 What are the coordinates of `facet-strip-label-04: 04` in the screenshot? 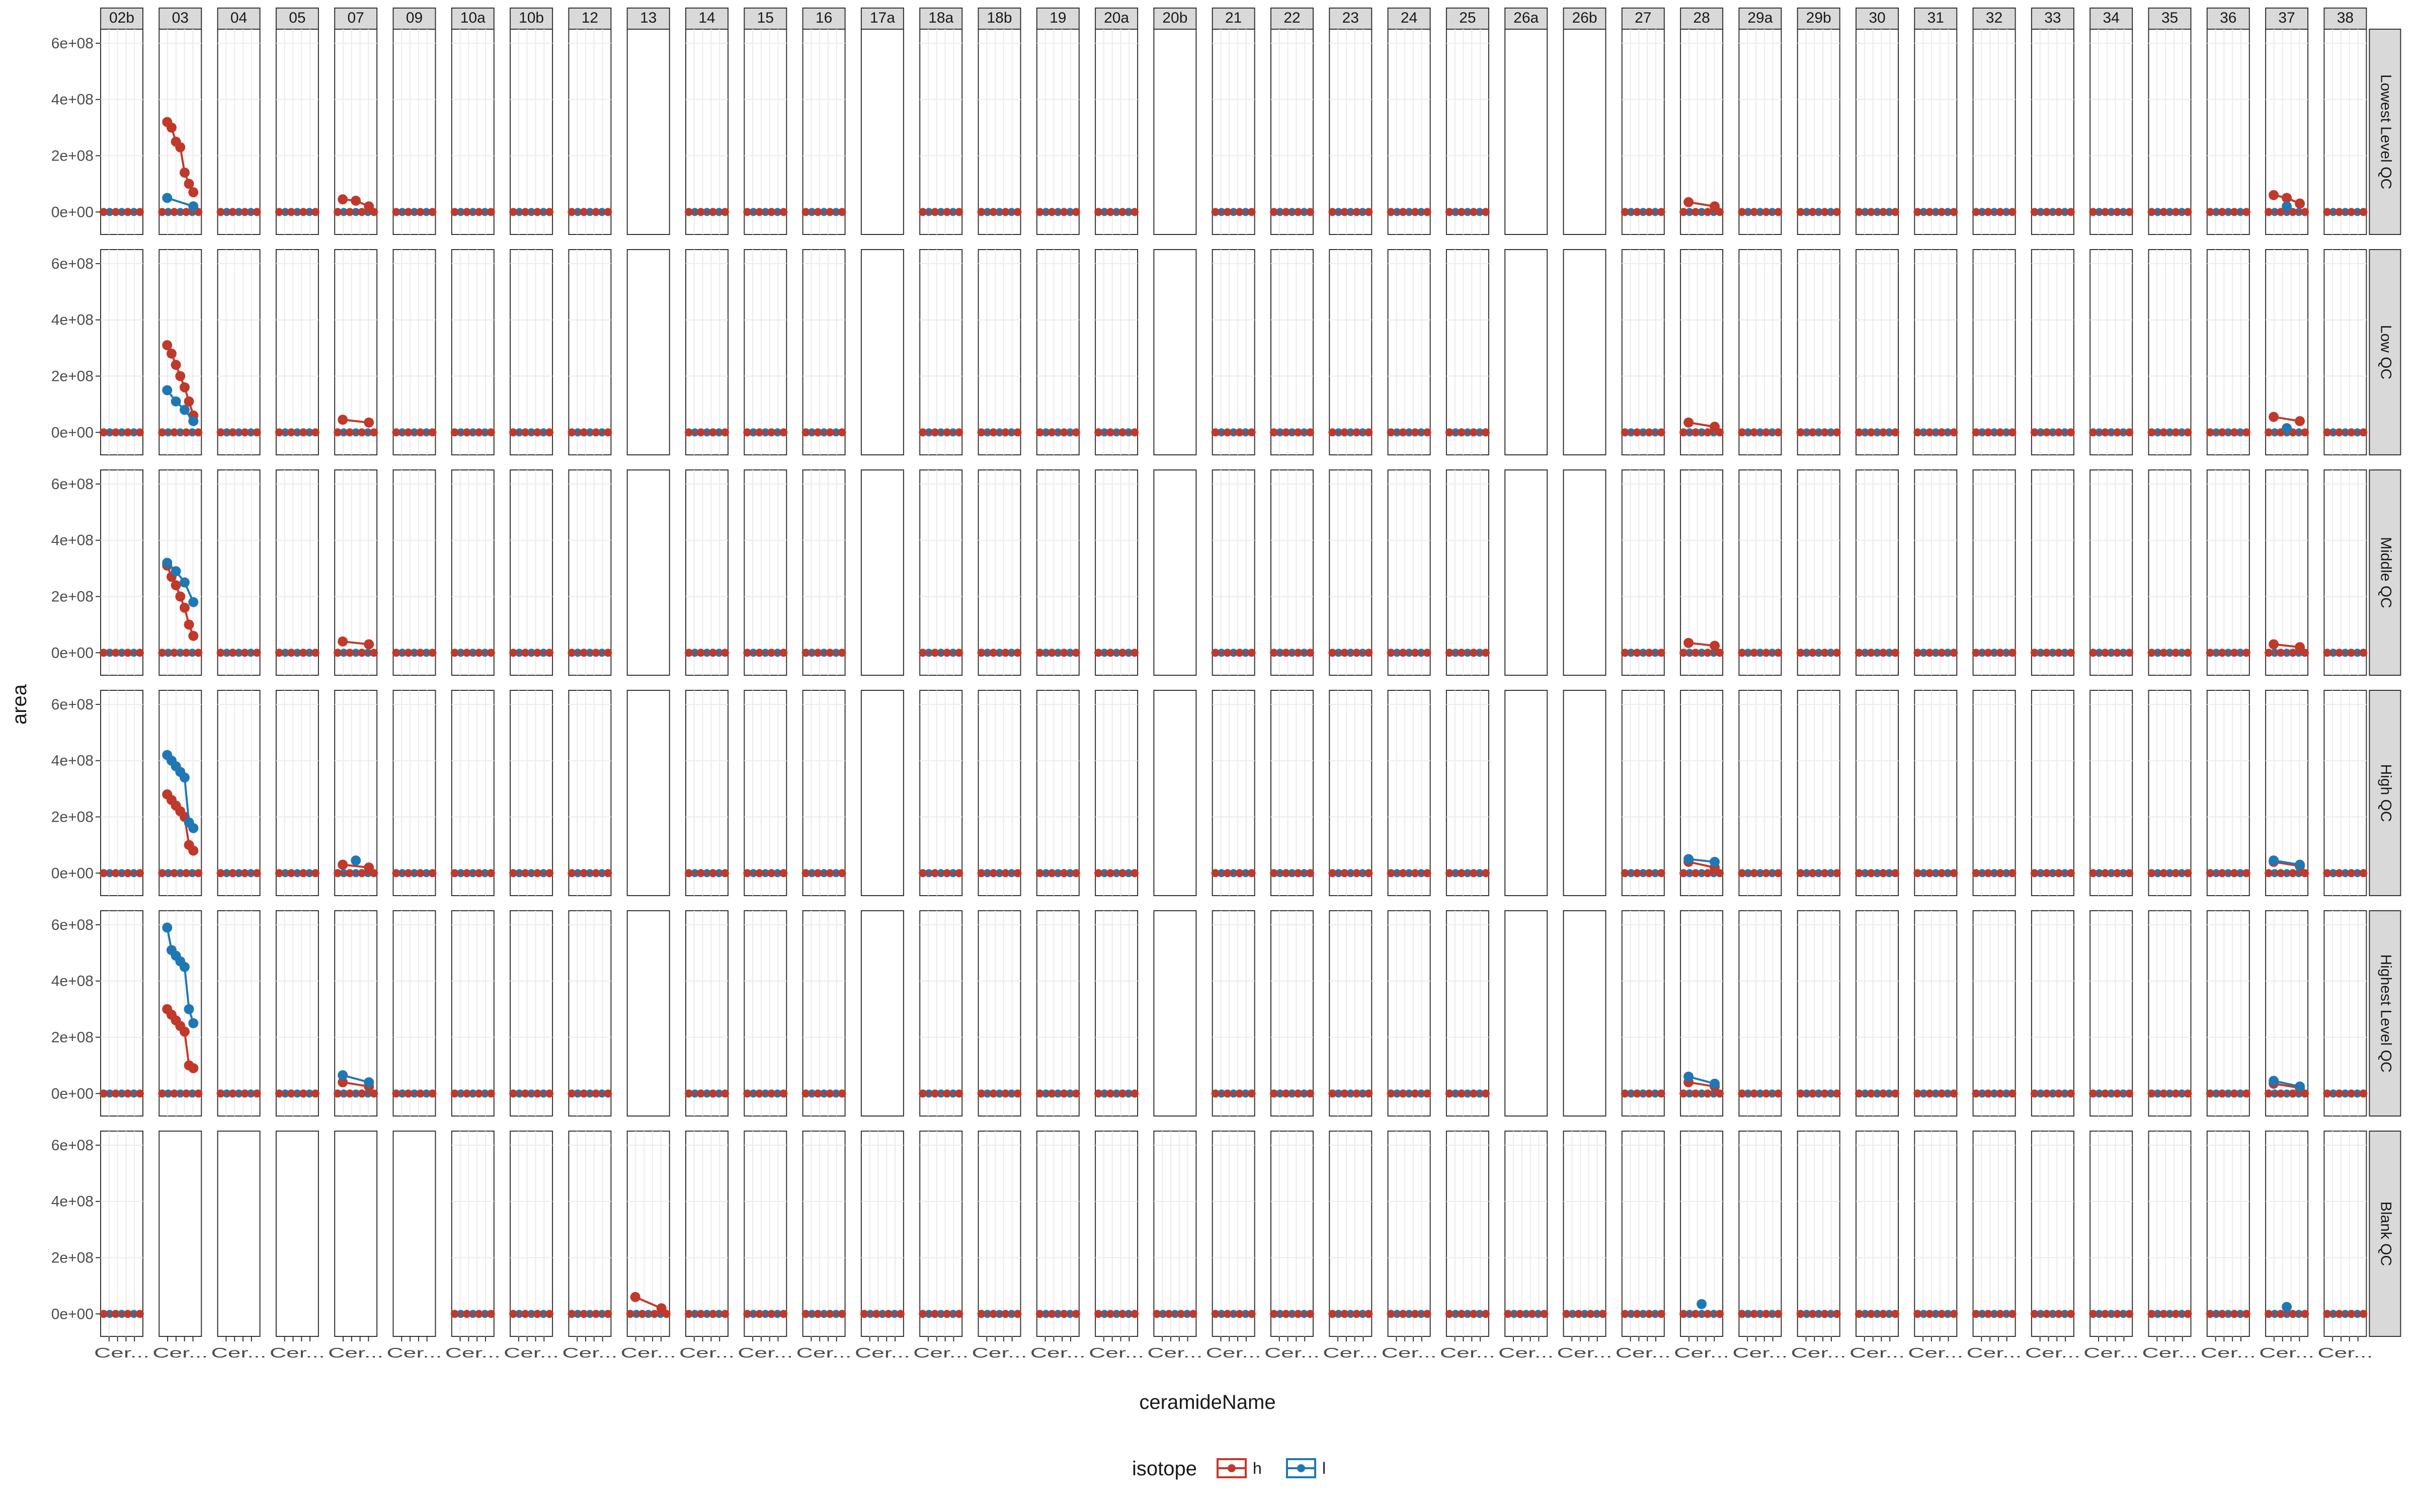 It's located at (238, 18).